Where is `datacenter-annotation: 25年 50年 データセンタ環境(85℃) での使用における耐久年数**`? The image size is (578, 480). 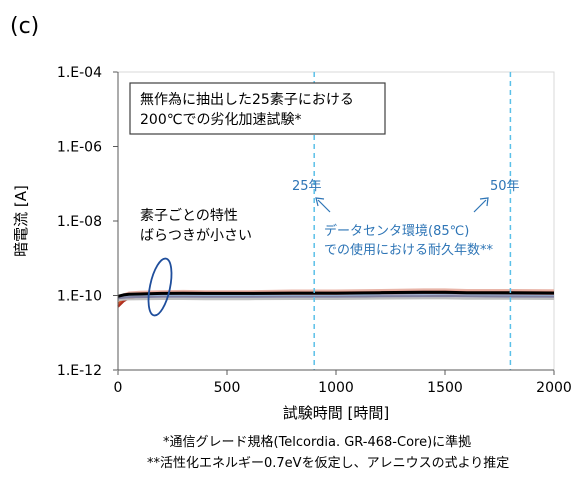
datacenter-annotation: 25年 50年 データセンタ環境(85℃) での使用における耐久年数** is located at coordinates (406, 218).